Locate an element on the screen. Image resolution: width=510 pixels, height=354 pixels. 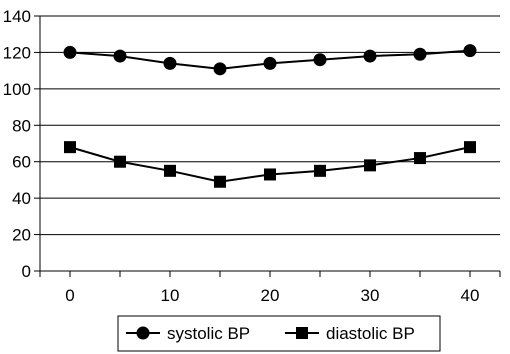
y-tick-label: 40 is located at coordinates (21, 198).